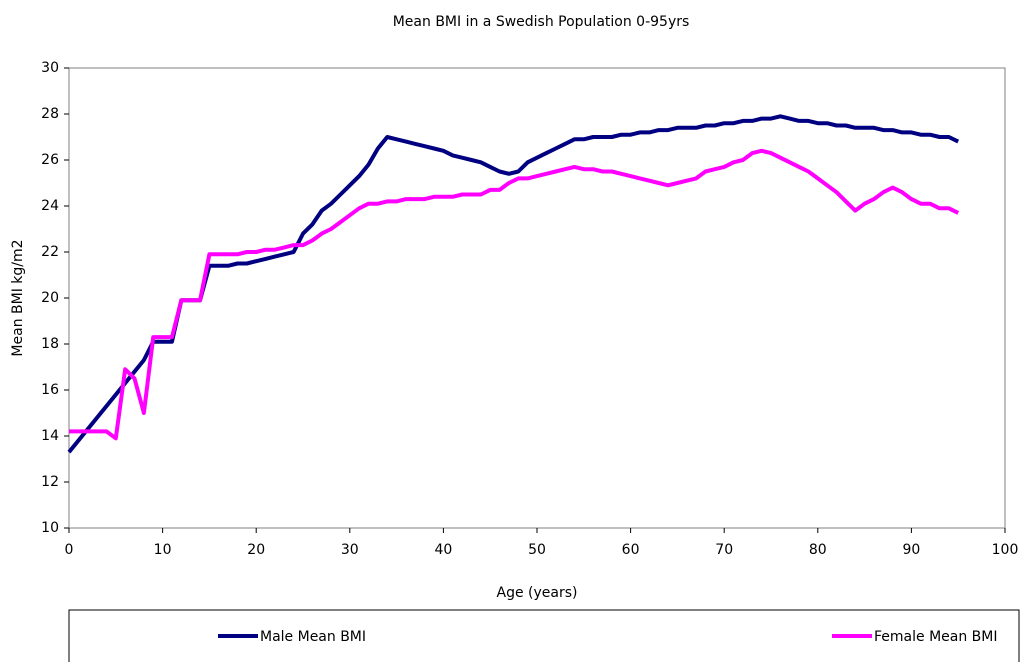  Describe the element at coordinates (911, 550) in the screenshot. I see `x-tick-label: 90` at that location.